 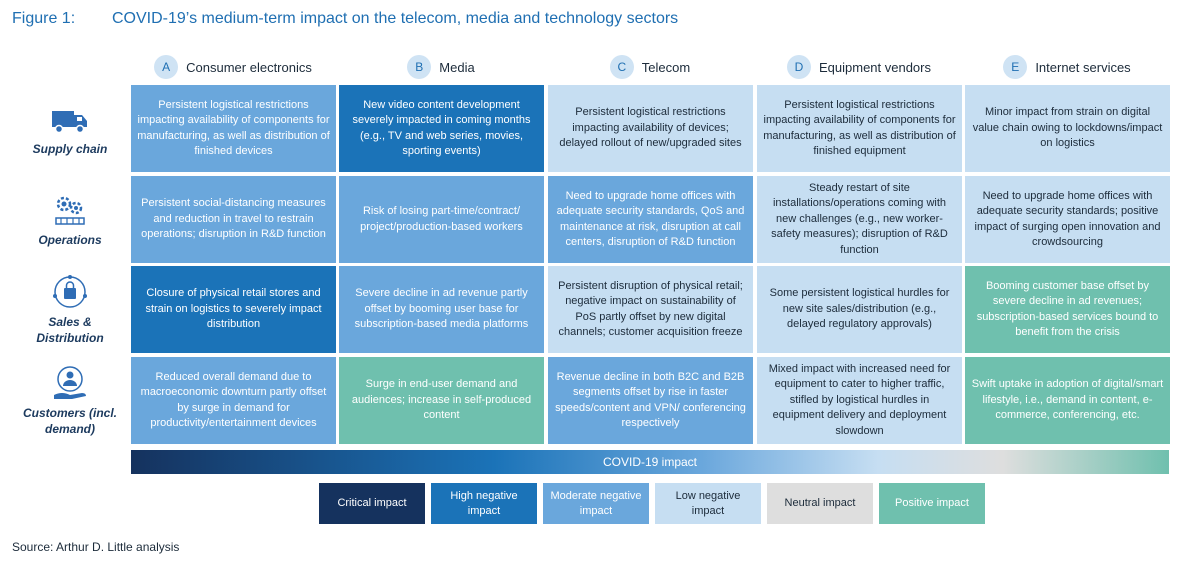 I want to click on legend-label: High negative impact, so click(x=484, y=503).